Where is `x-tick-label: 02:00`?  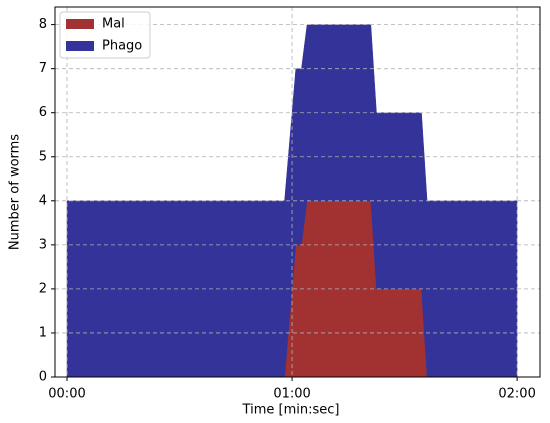
x-tick-label: 02:00 is located at coordinates (516, 394).